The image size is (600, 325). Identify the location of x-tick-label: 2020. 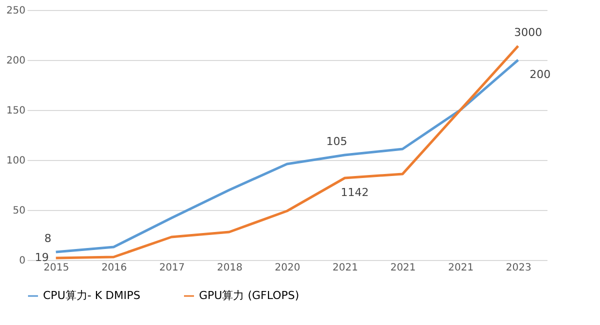
(287, 268).